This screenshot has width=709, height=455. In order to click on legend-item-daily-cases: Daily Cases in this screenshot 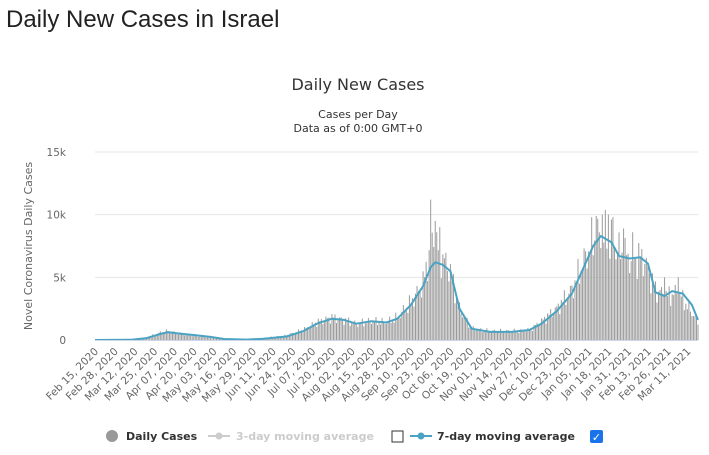, I will do `click(152, 436)`.